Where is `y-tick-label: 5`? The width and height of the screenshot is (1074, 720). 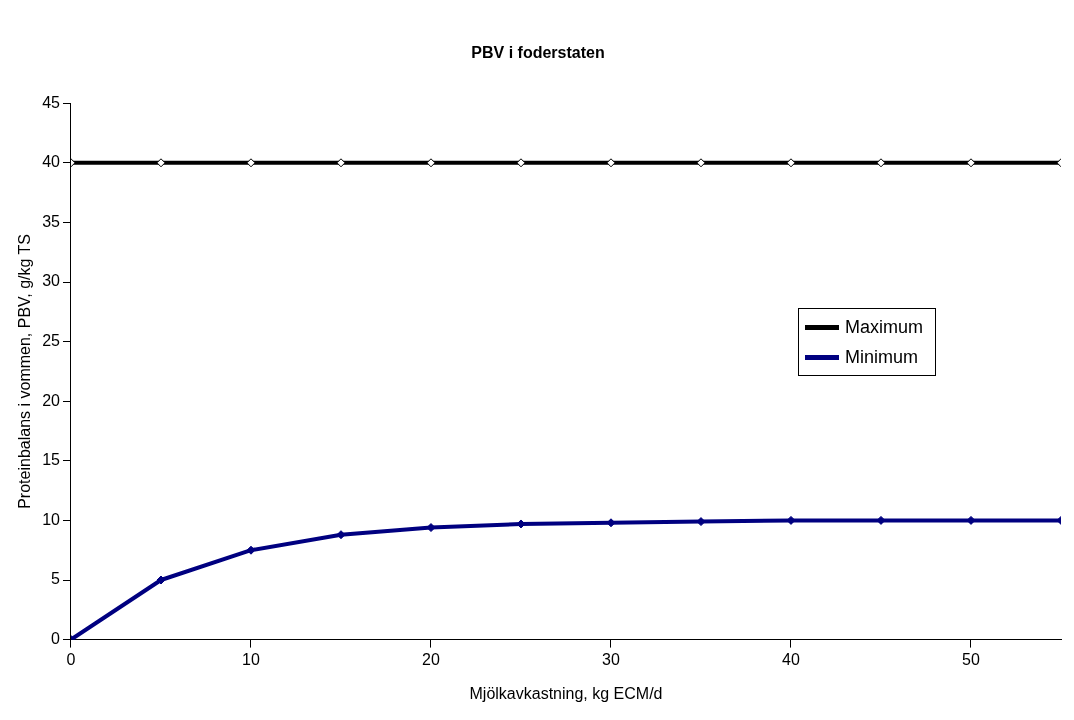
y-tick-label: 5 is located at coordinates (56, 579).